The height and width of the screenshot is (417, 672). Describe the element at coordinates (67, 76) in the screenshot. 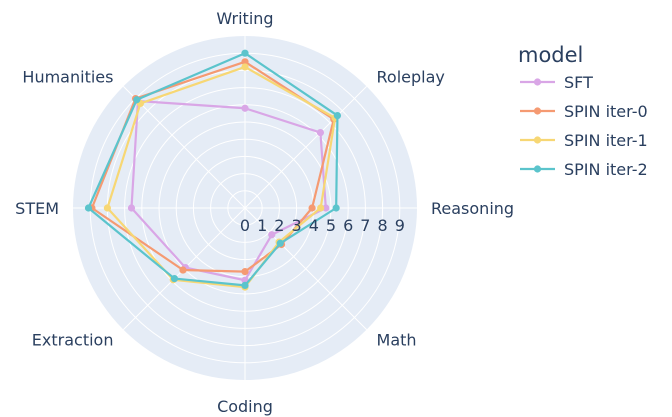

I see `axis-label-humanities: Humanities` at that location.